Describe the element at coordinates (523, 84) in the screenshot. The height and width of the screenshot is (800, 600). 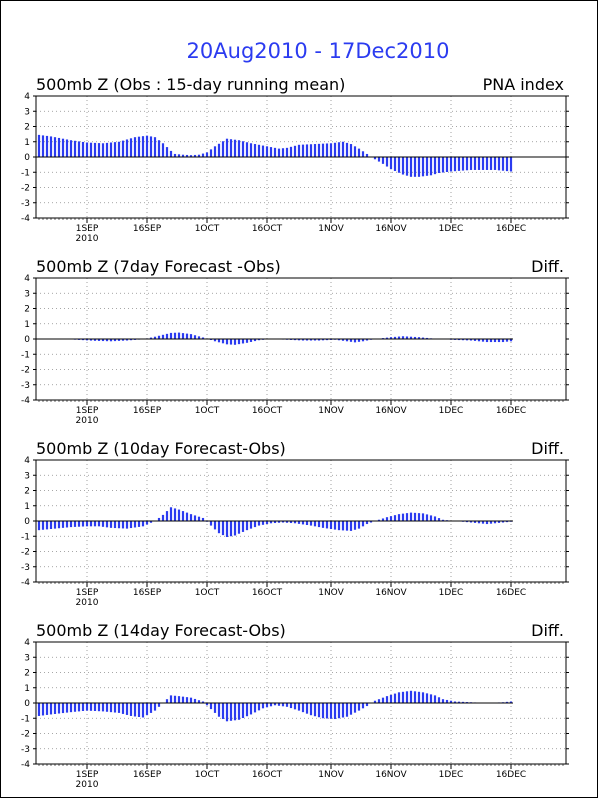
I see `panel-right-label: PNA index` at that location.